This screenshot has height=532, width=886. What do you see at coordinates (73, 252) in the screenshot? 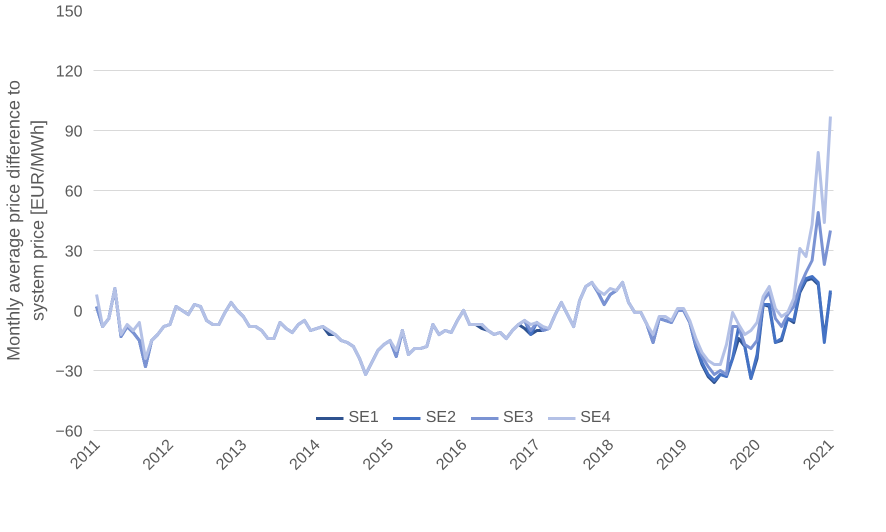
I see `y-tick-label: 30` at bounding box center [73, 252].